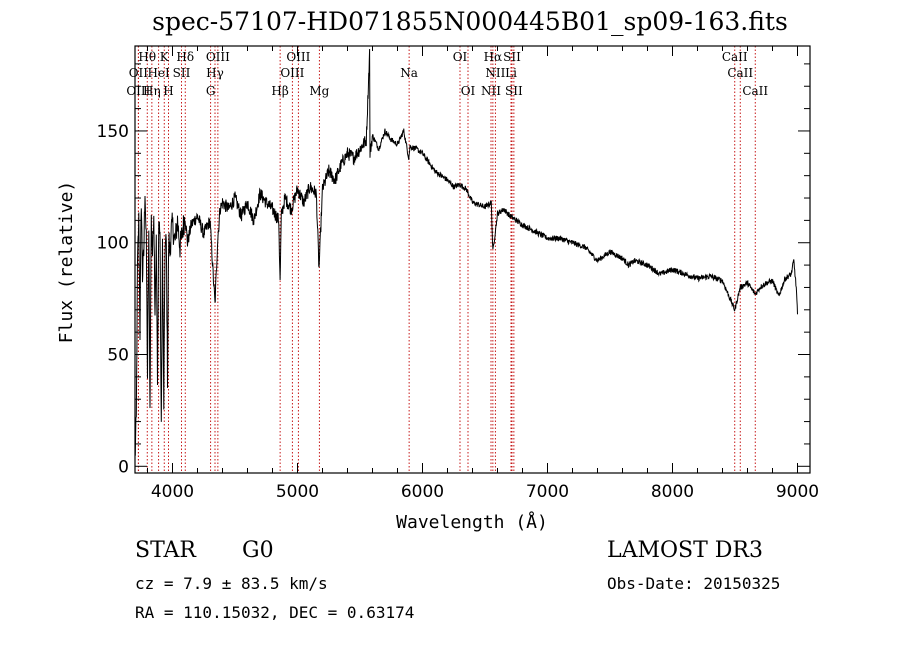 This screenshot has width=900, height=649. What do you see at coordinates (113, 132) in the screenshot?
I see `y-tick-label: 150` at bounding box center [113, 132].